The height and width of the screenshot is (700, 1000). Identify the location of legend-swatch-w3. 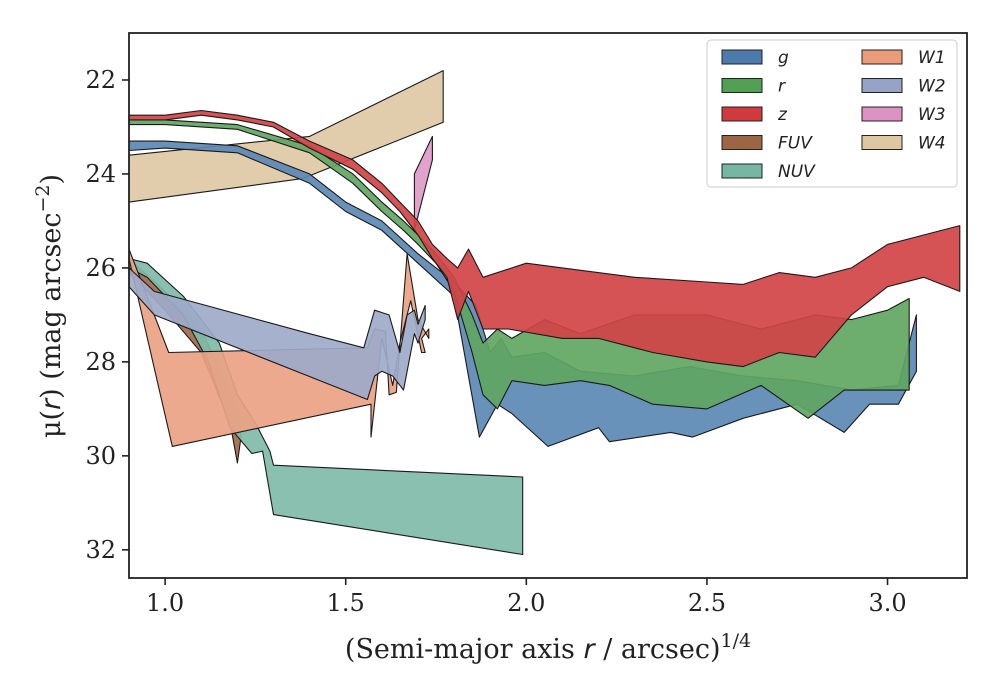
(882, 114).